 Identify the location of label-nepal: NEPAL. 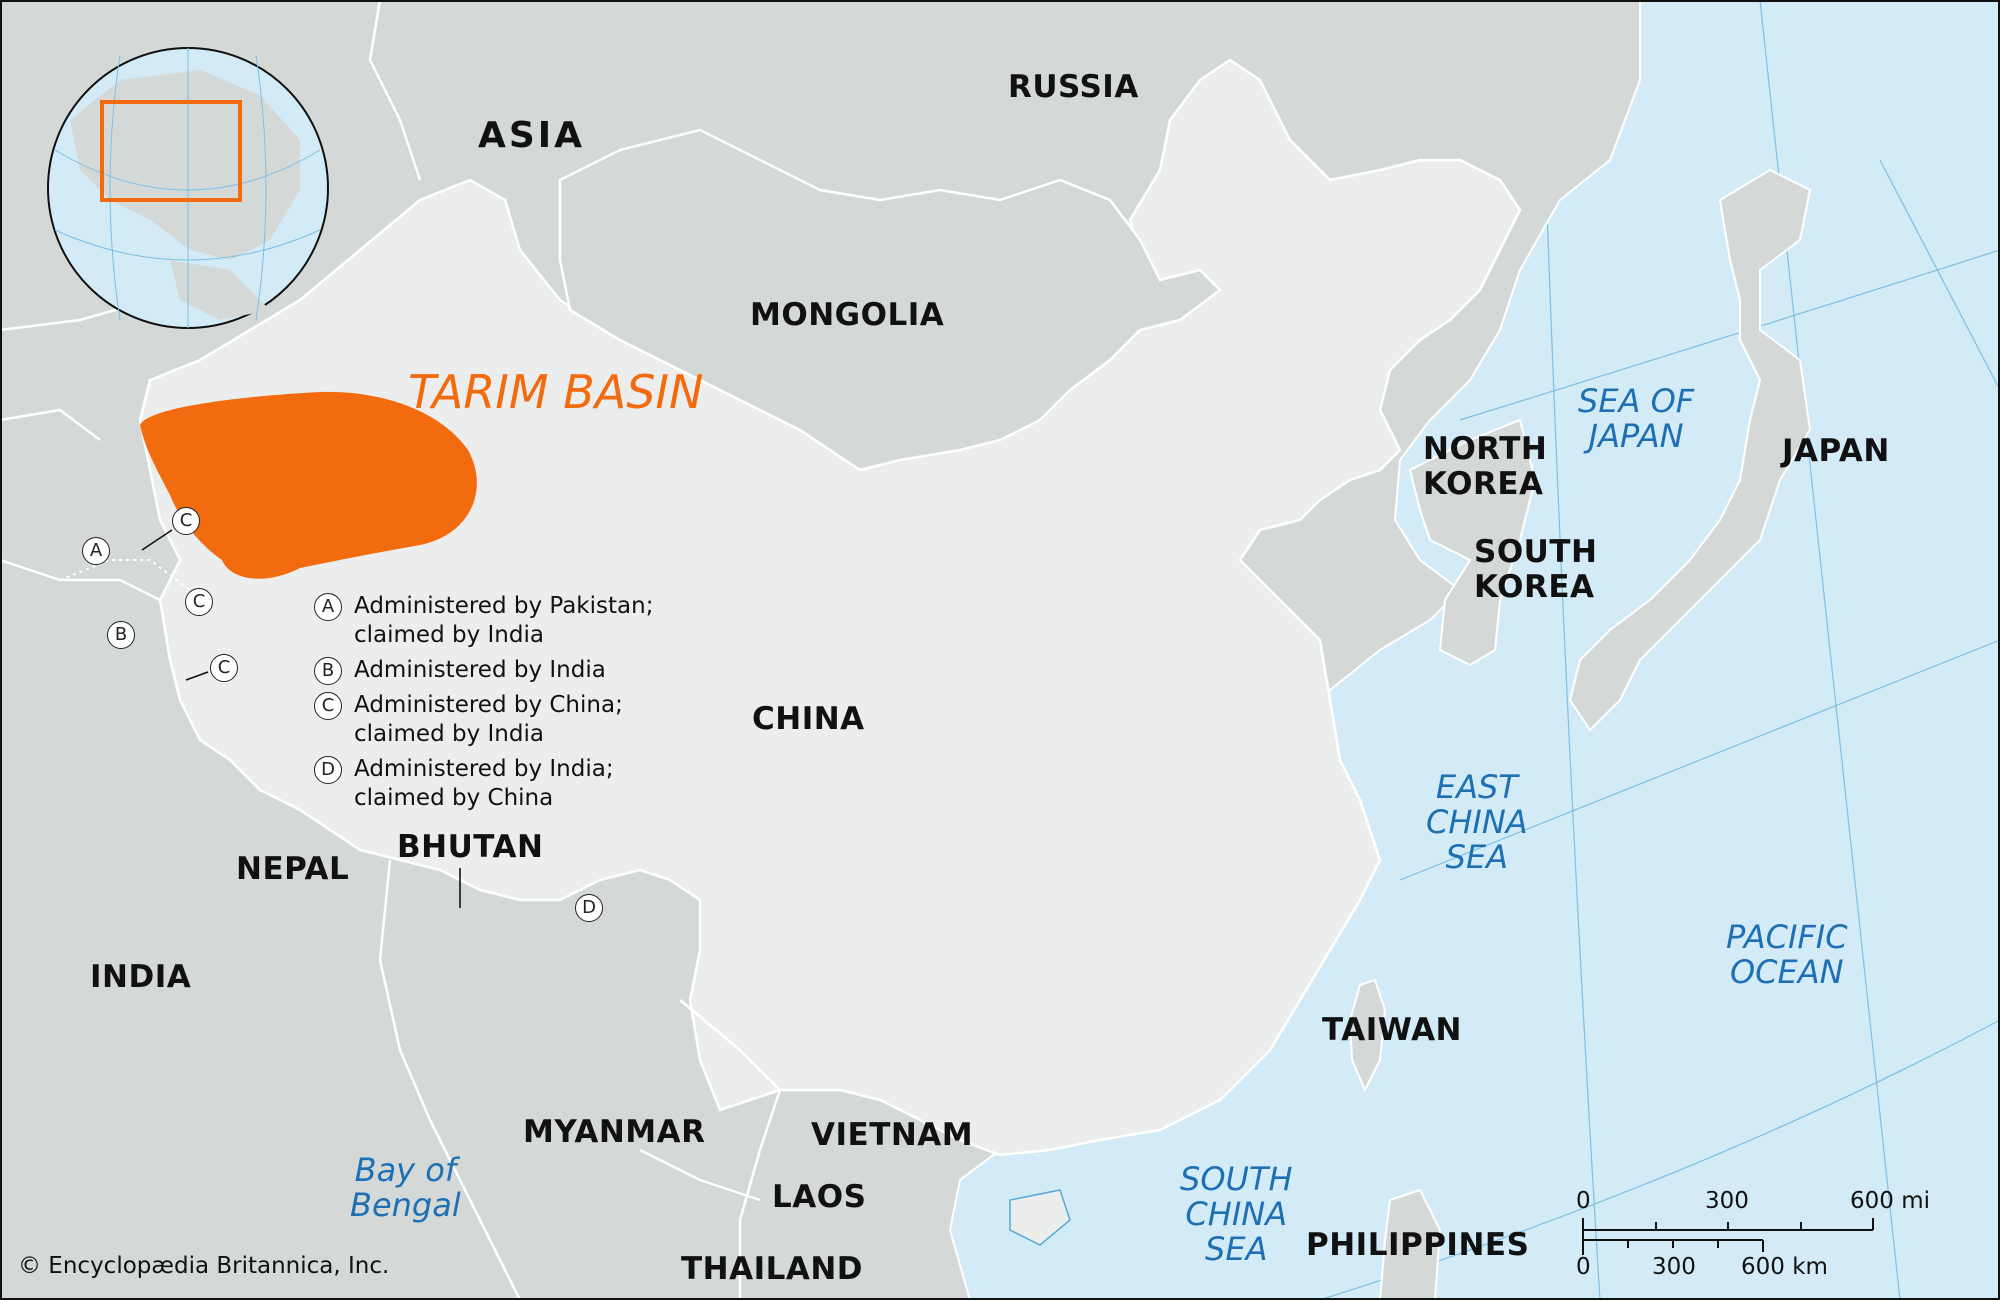
(293, 869).